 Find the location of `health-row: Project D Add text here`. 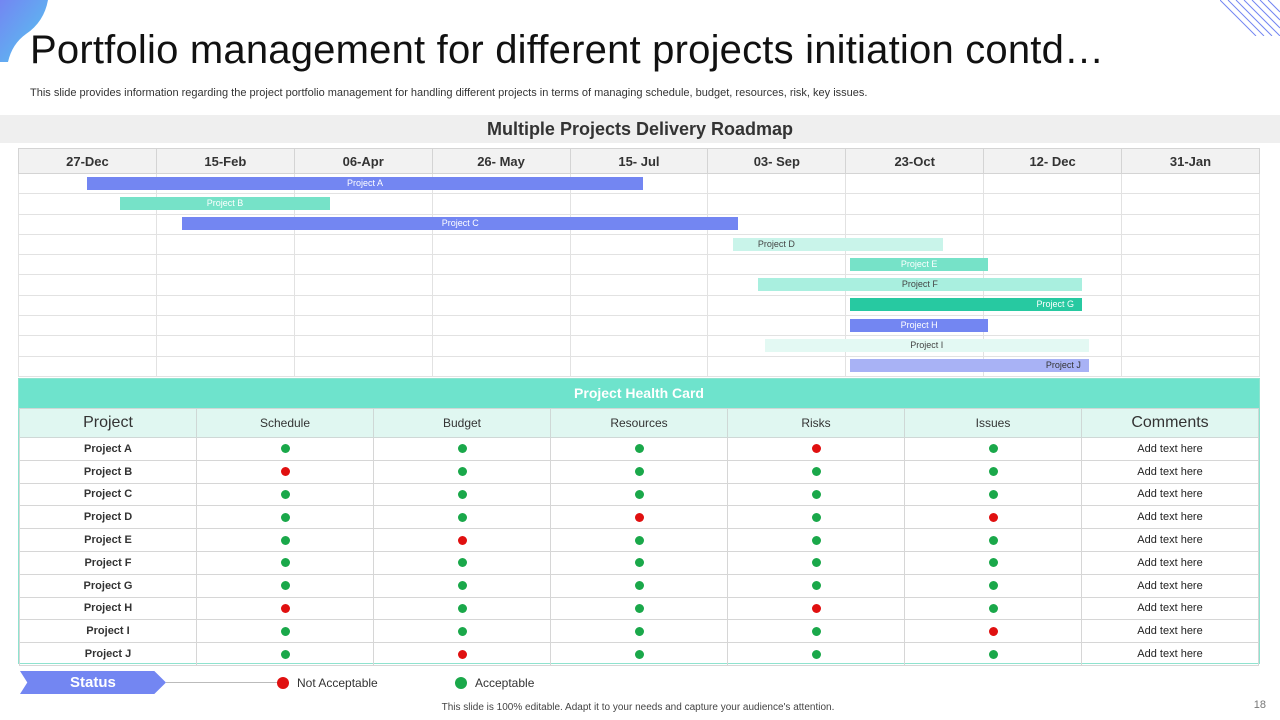

health-row: Project D Add text here is located at coordinates (639, 517).